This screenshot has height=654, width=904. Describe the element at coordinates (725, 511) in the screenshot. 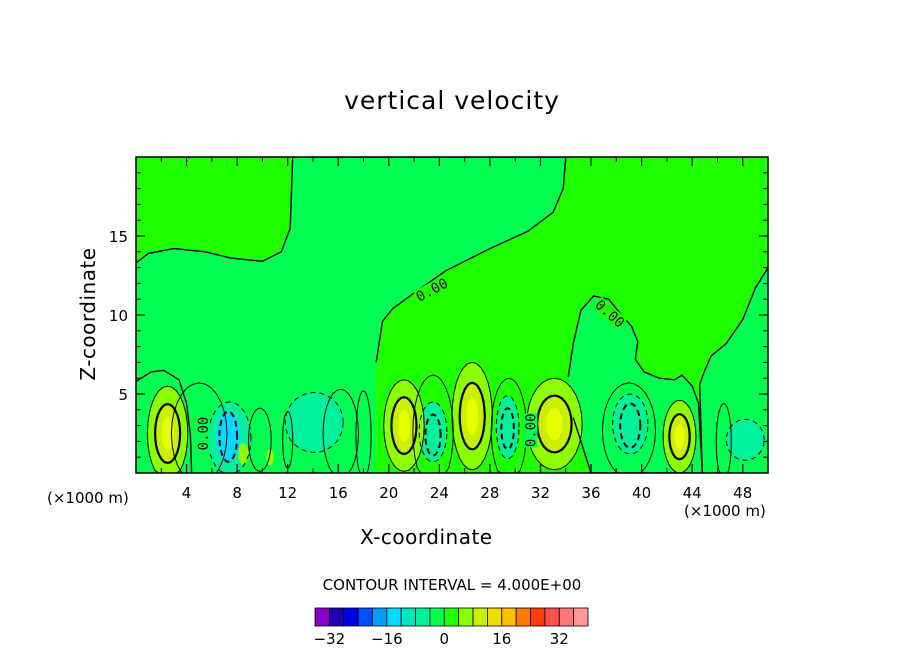

I see `x-unit-label-right: (×1000 m)` at that location.